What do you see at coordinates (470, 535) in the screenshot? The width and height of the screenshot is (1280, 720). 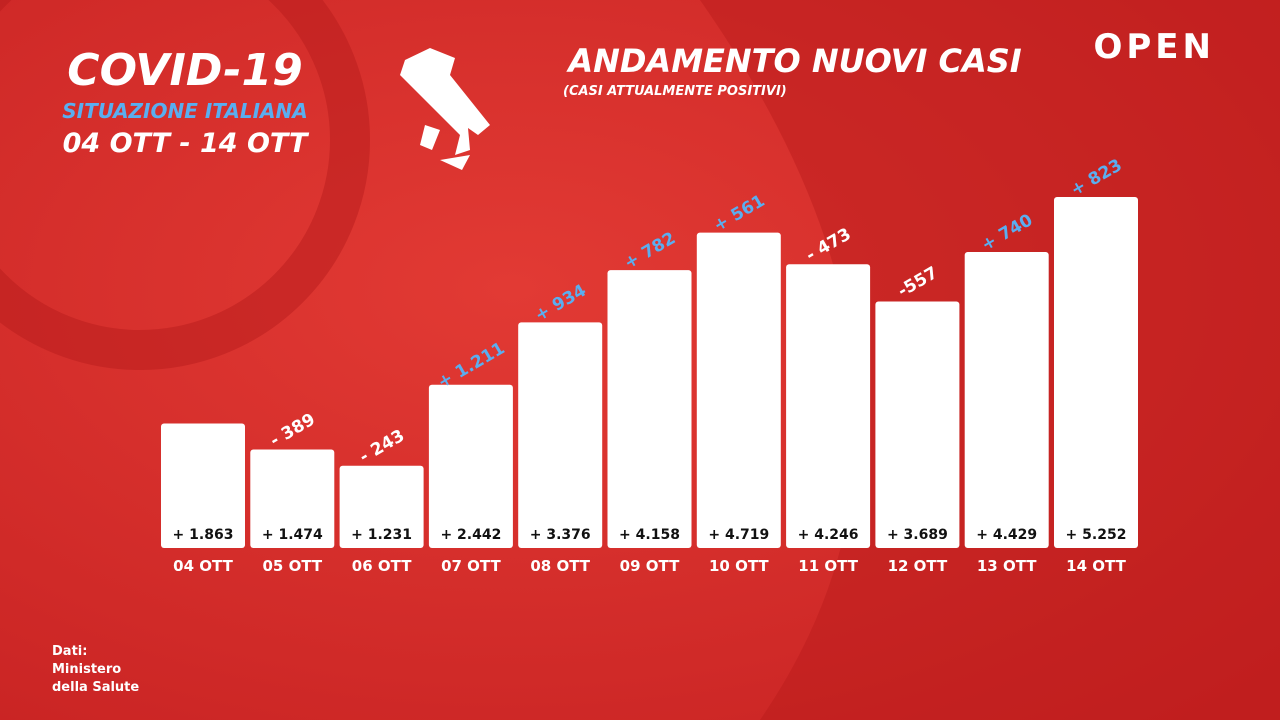 I see `value-label: + 2.442` at bounding box center [470, 535].